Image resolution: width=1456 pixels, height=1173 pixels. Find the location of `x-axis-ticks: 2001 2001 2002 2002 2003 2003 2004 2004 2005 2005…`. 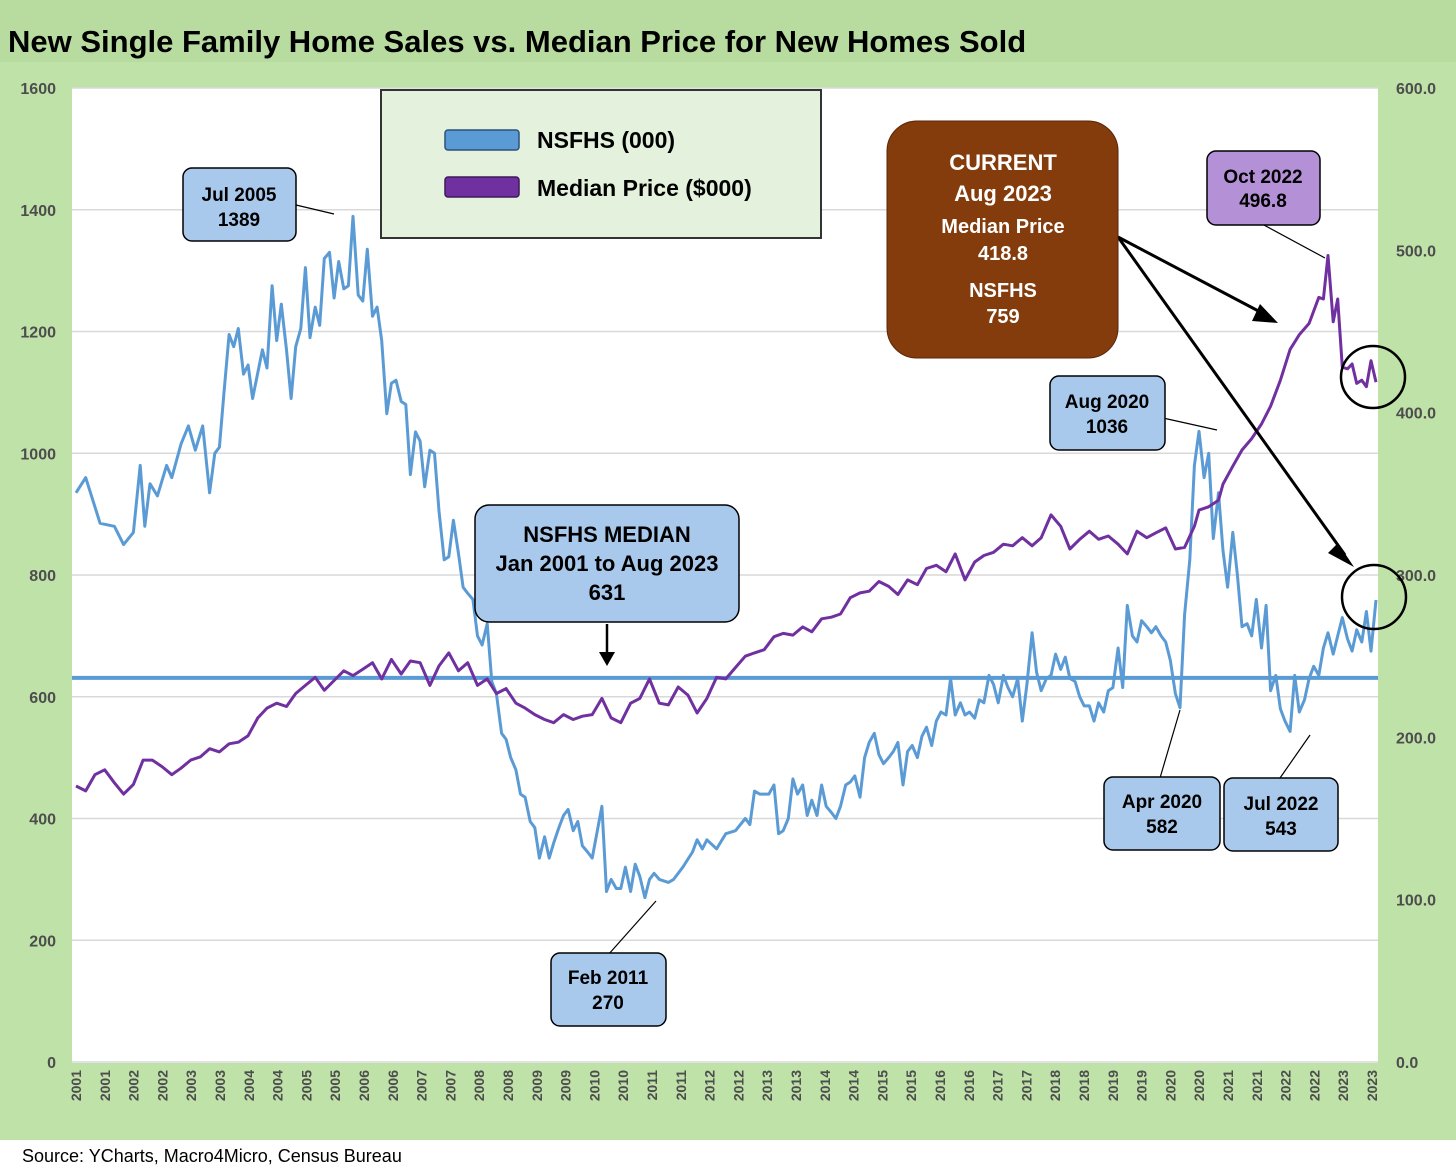

x-axis-ticks: 2001 2001 2002 2002 2003 2003 2004 2004 2005 2005… is located at coordinates (724, 1085).